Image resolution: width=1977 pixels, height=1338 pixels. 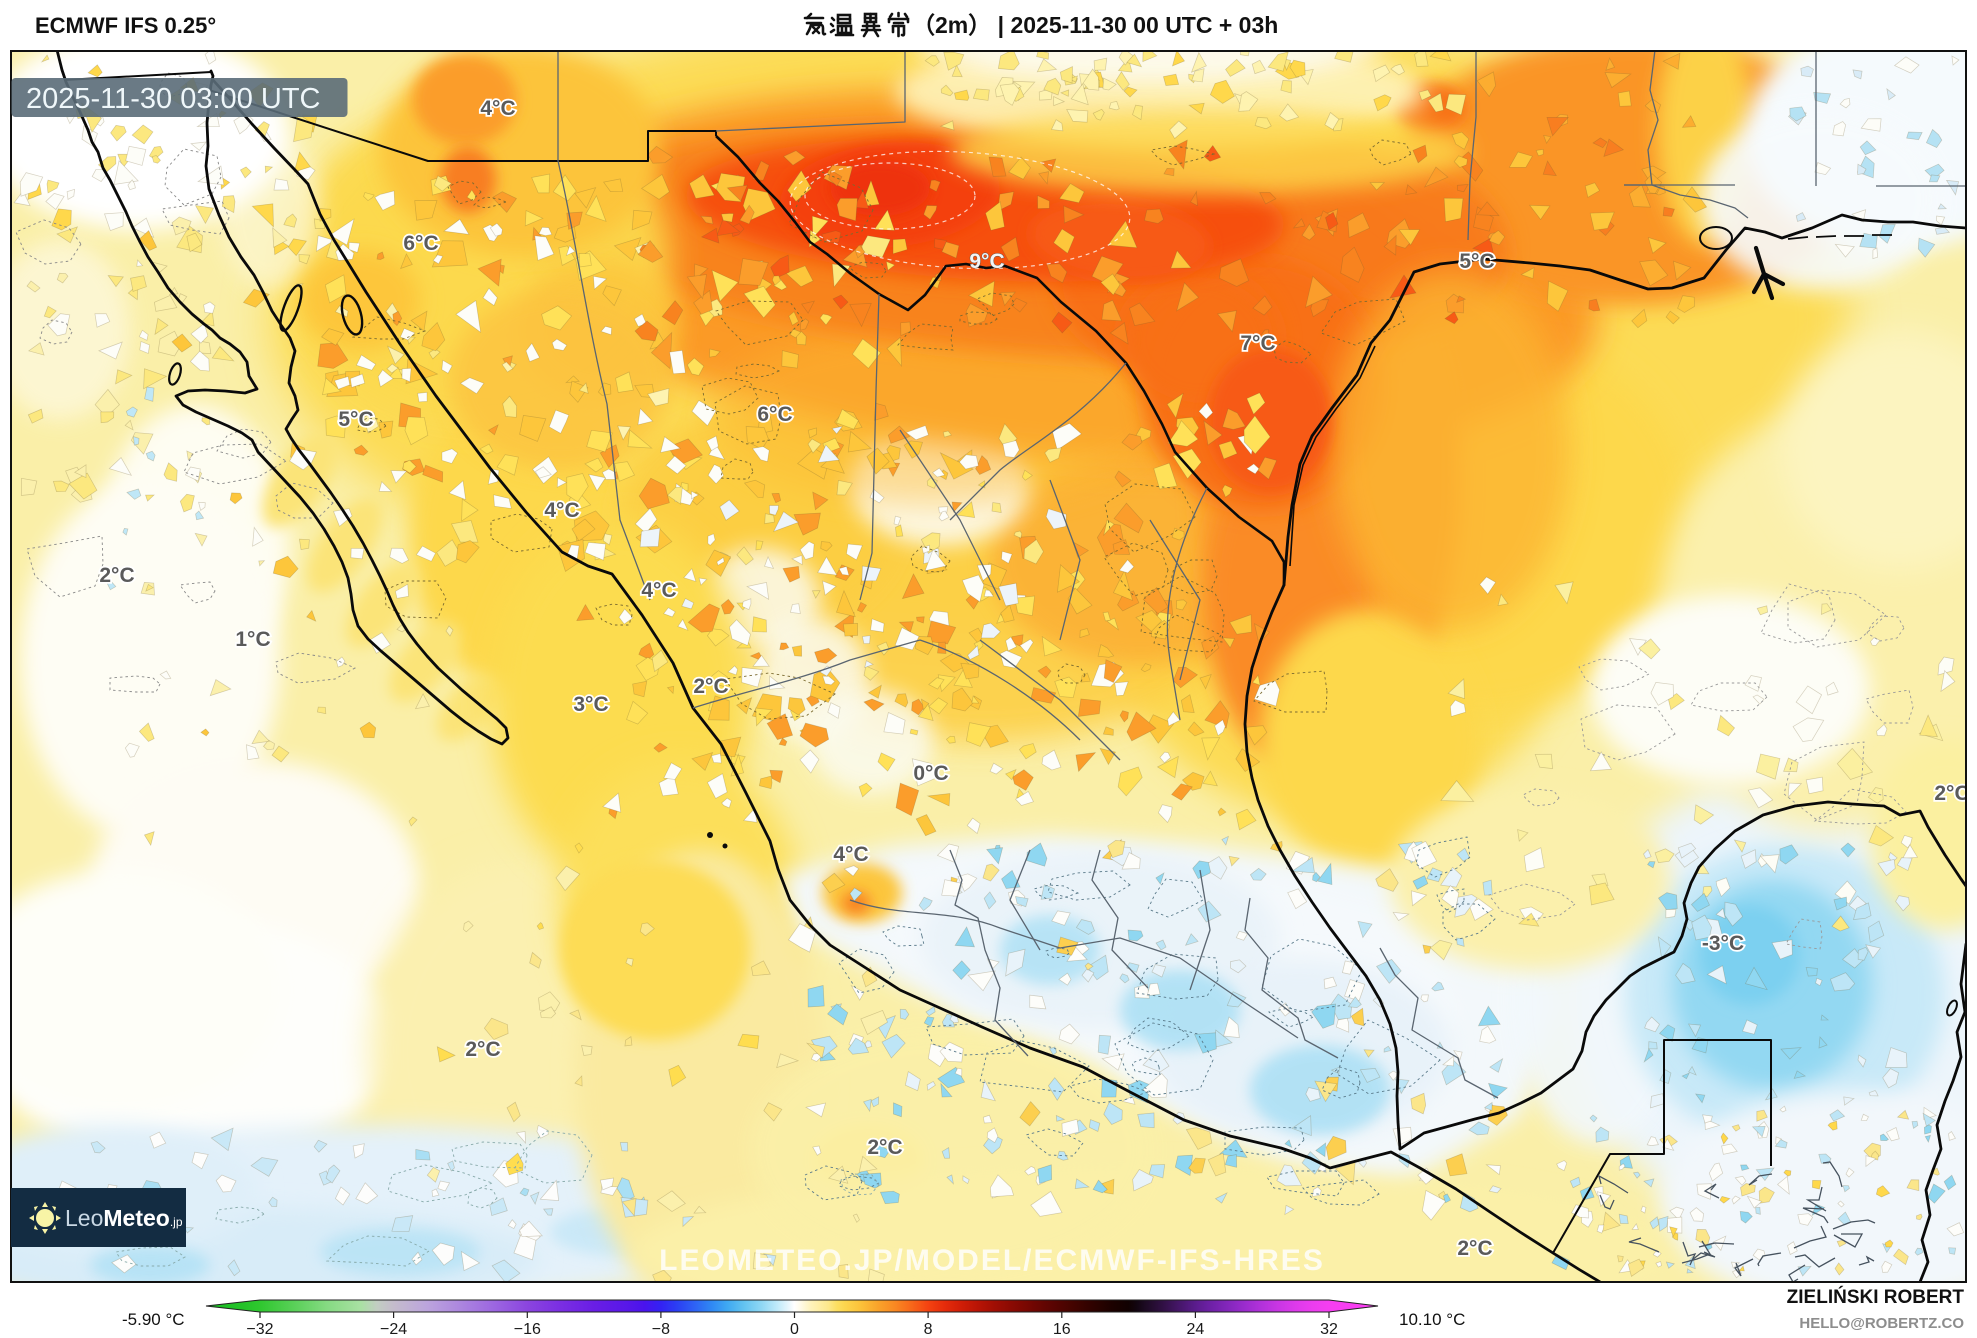 What do you see at coordinates (992, 1260) in the screenshot?
I see `svg-text:LEOMETEO.JP/MODEL/ECMWF-IFS-HR: LEOMETEO.JP/MODEL/ECMWF-IFS-HRES` at bounding box center [992, 1260].